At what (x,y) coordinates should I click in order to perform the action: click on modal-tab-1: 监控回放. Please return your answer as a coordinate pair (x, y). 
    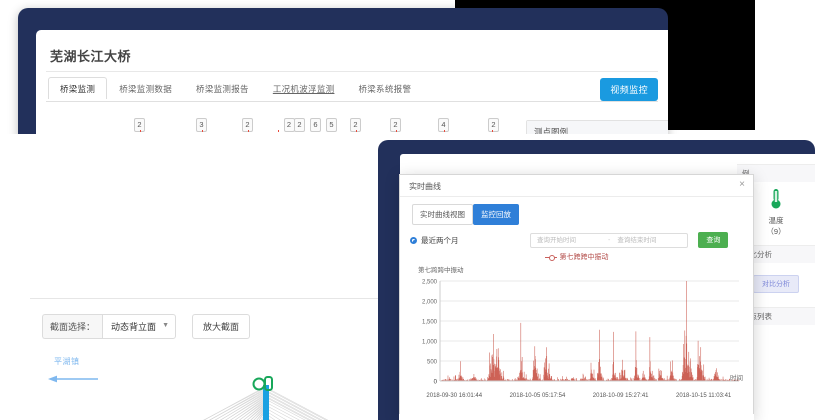
    Looking at the image, I should click on (496, 214).